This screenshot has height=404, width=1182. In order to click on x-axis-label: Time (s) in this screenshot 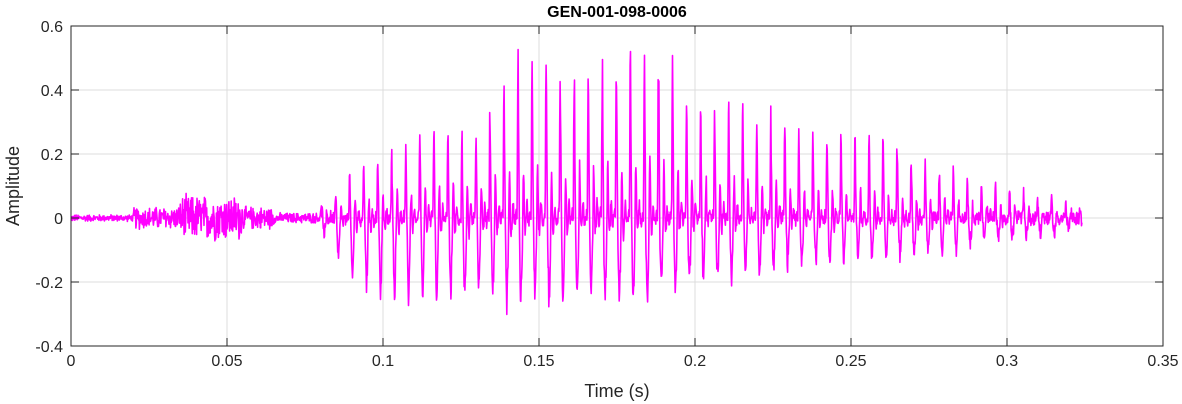, I will do `click(616, 391)`.